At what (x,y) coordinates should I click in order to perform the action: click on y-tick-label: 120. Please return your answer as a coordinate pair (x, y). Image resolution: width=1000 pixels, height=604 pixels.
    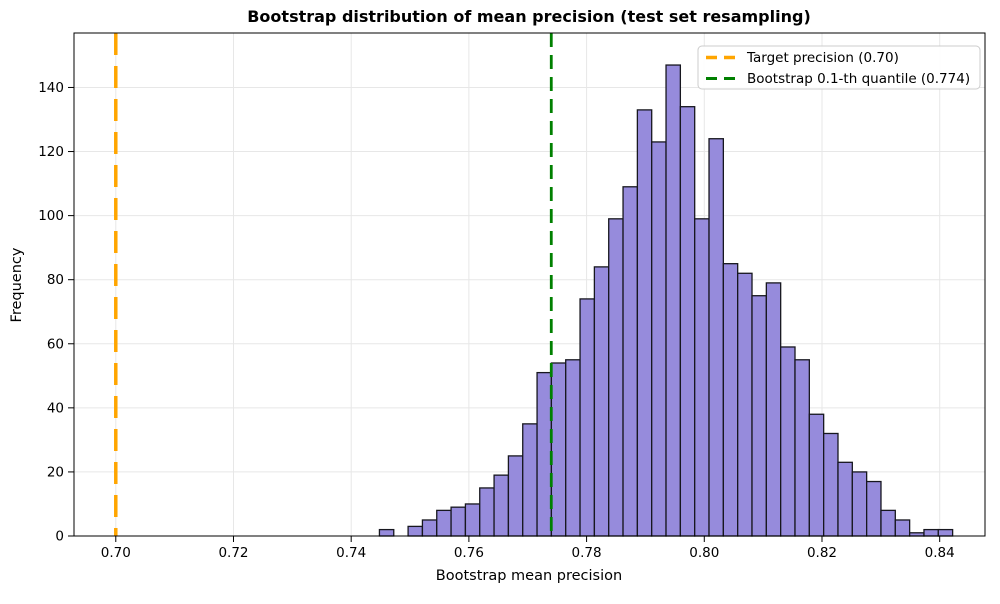
    Looking at the image, I should click on (51, 152).